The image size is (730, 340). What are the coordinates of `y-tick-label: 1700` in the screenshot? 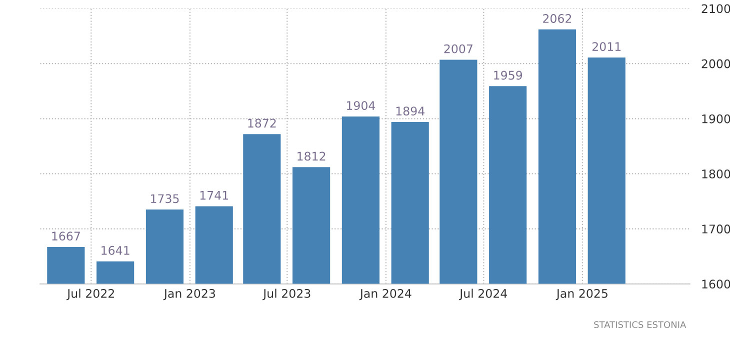 It's located at (716, 229).